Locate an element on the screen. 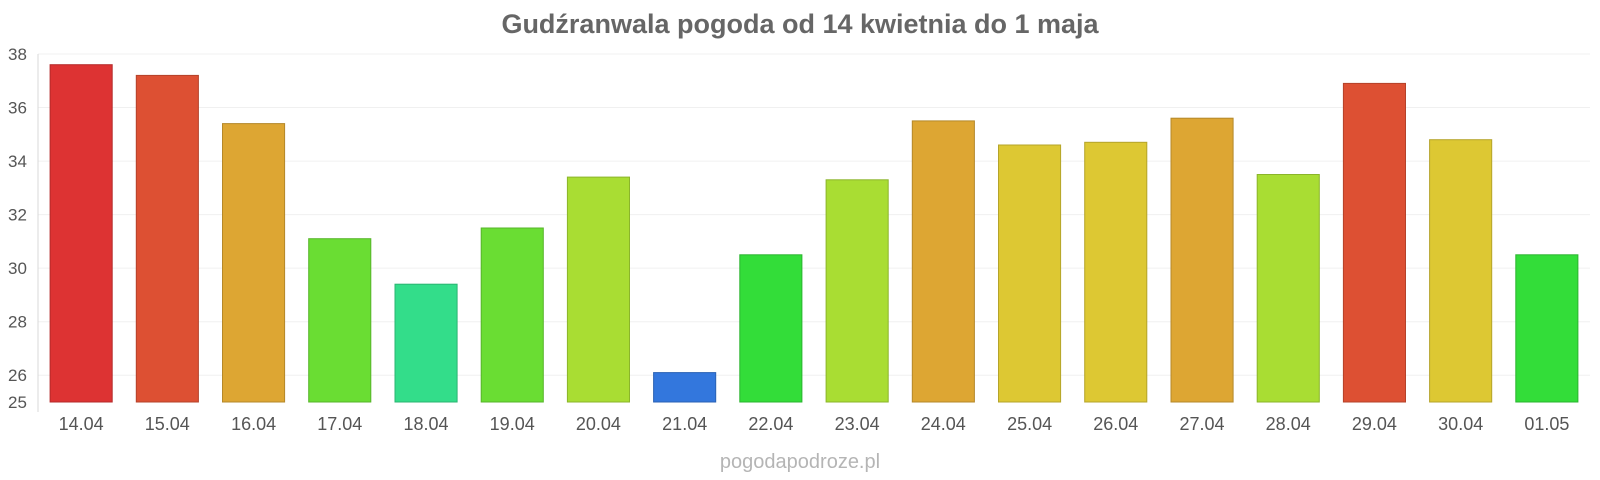 The height and width of the screenshot is (480, 1600). bar-15.04 is located at coordinates (167, 238).